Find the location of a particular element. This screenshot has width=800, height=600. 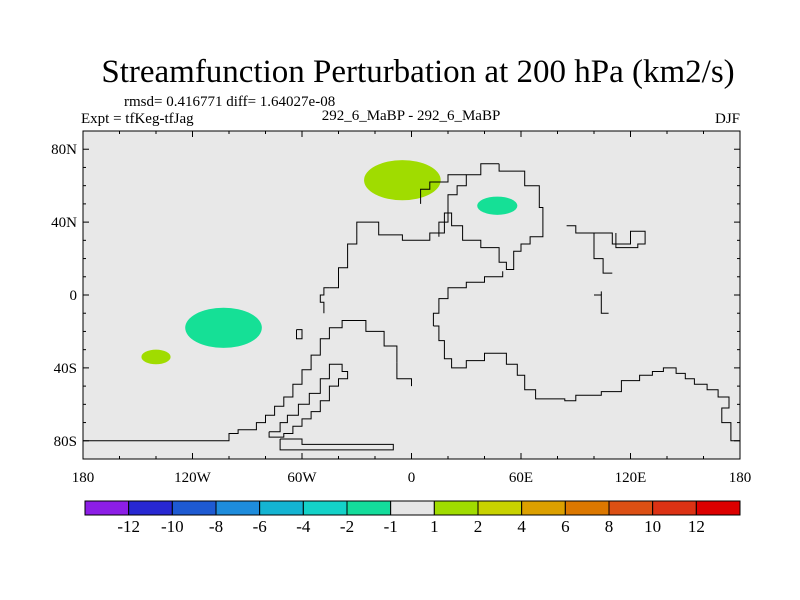

x-tick-label: 120E is located at coordinates (631, 478).